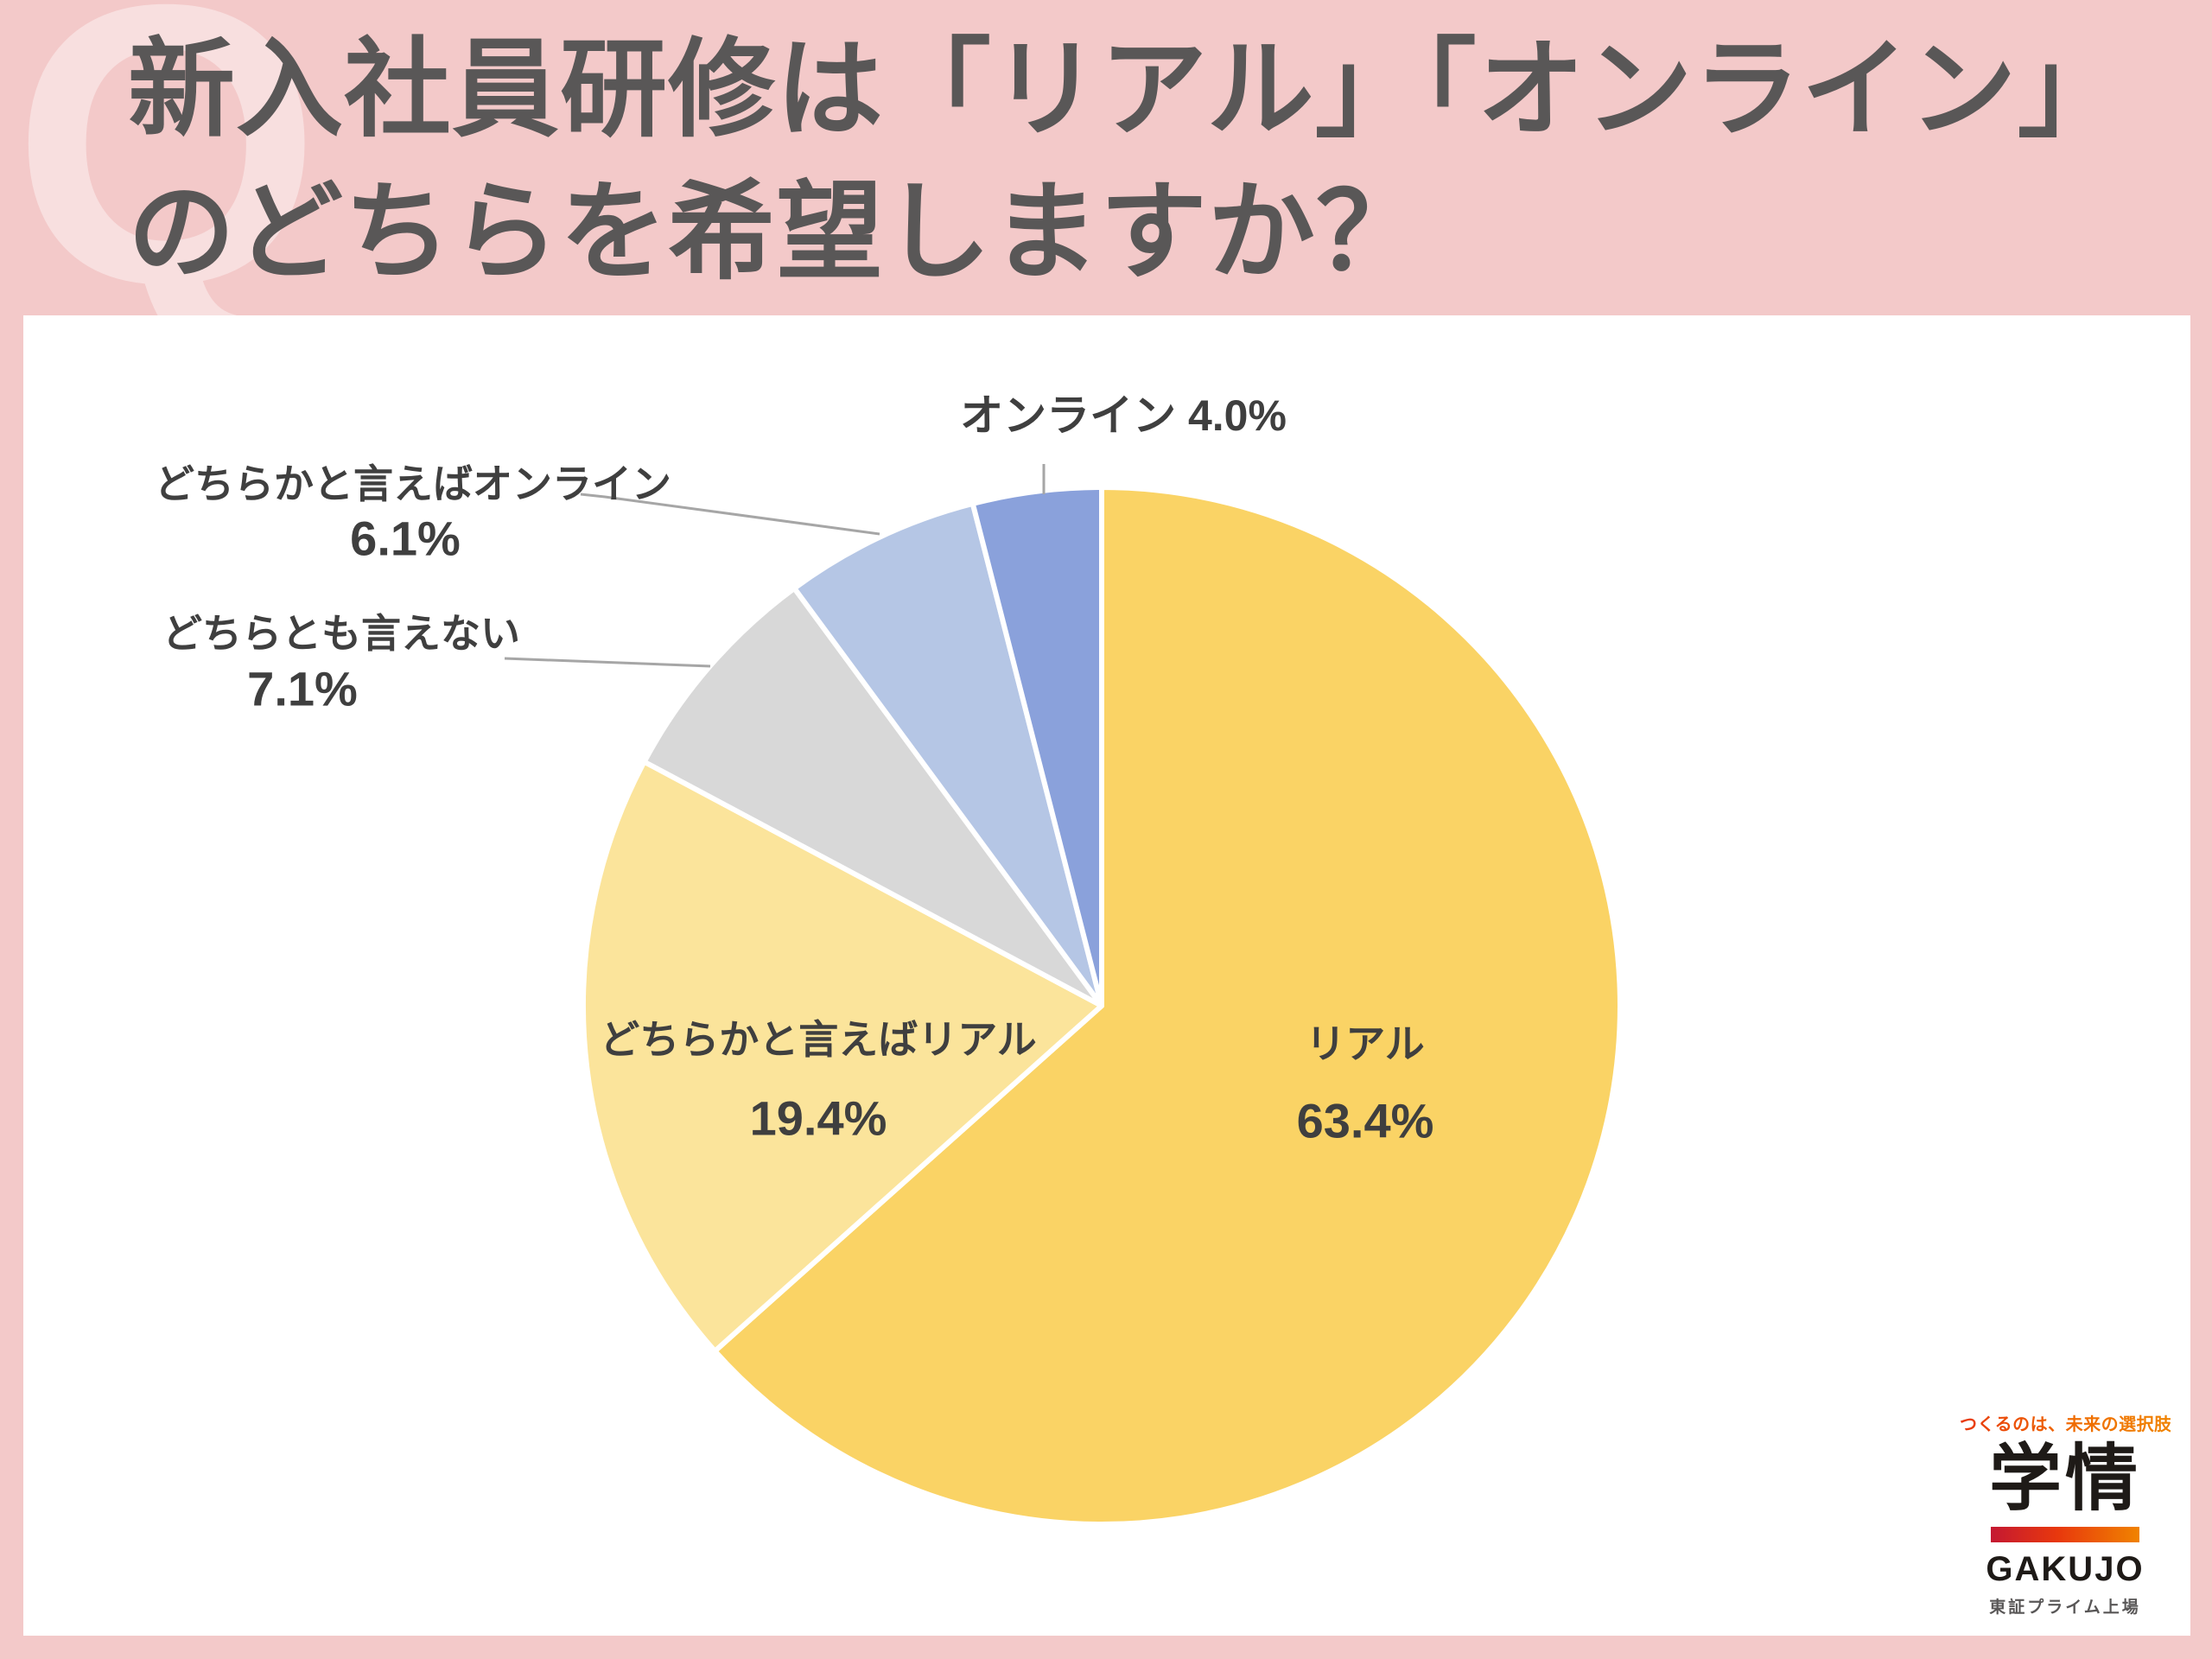 This screenshot has width=2212, height=1659. I want to click on leader-line-neither, so click(607, 662).